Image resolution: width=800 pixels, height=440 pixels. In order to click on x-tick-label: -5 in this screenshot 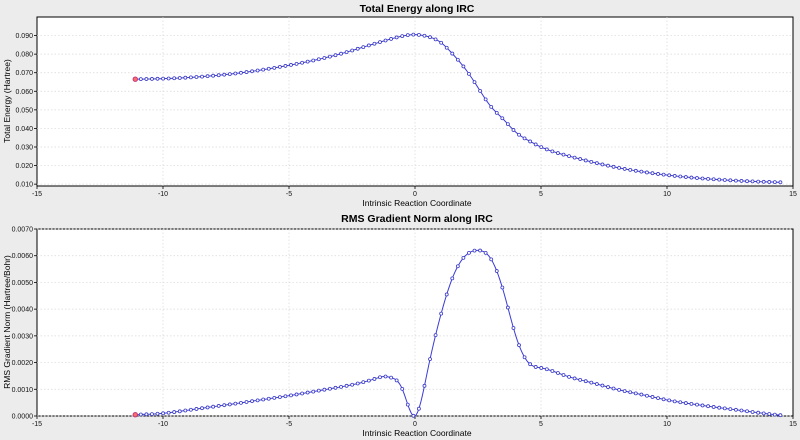, I will do `click(289, 194)`.